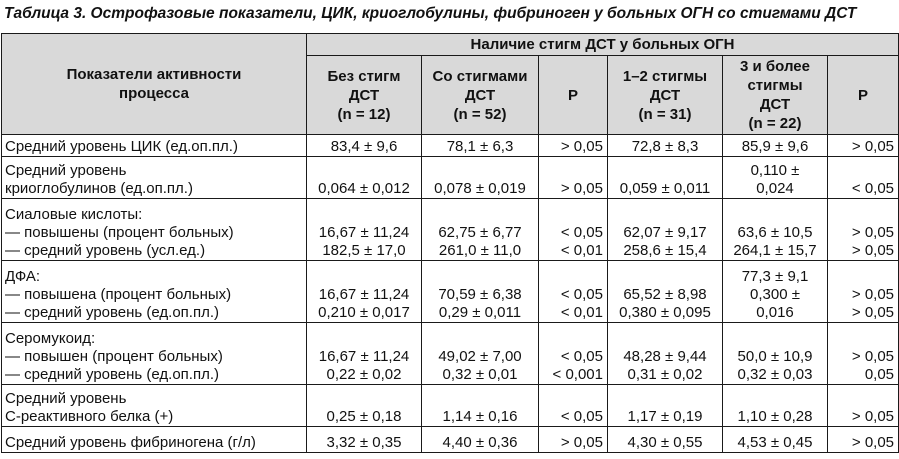  I want to click on cell-line: 1,17 ± 0,19, so click(665, 416).